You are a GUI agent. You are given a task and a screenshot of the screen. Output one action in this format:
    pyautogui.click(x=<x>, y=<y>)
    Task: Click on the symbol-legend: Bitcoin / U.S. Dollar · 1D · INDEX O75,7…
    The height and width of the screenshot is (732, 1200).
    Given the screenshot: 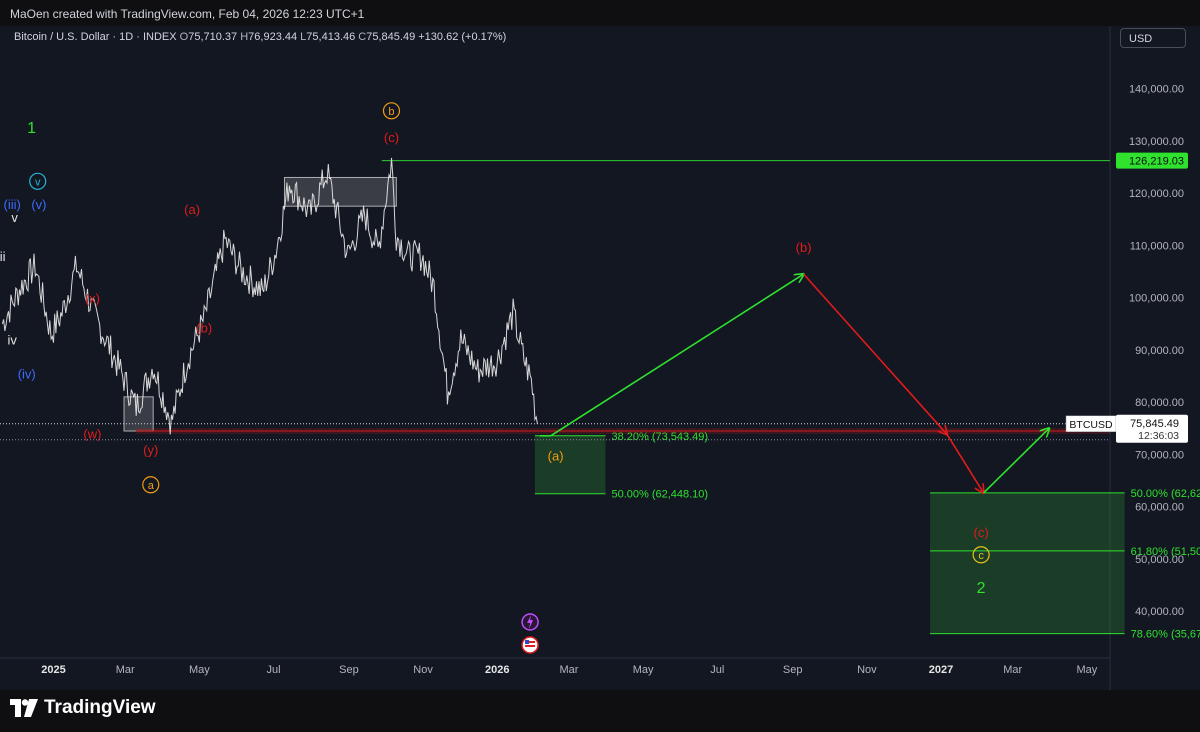 What is the action you would take?
    pyautogui.click(x=260, y=37)
    